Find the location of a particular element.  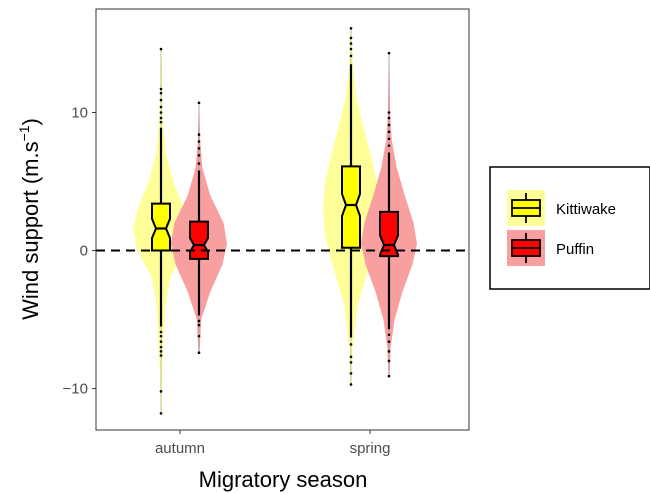

box-puffin-autumn is located at coordinates (199, 240).